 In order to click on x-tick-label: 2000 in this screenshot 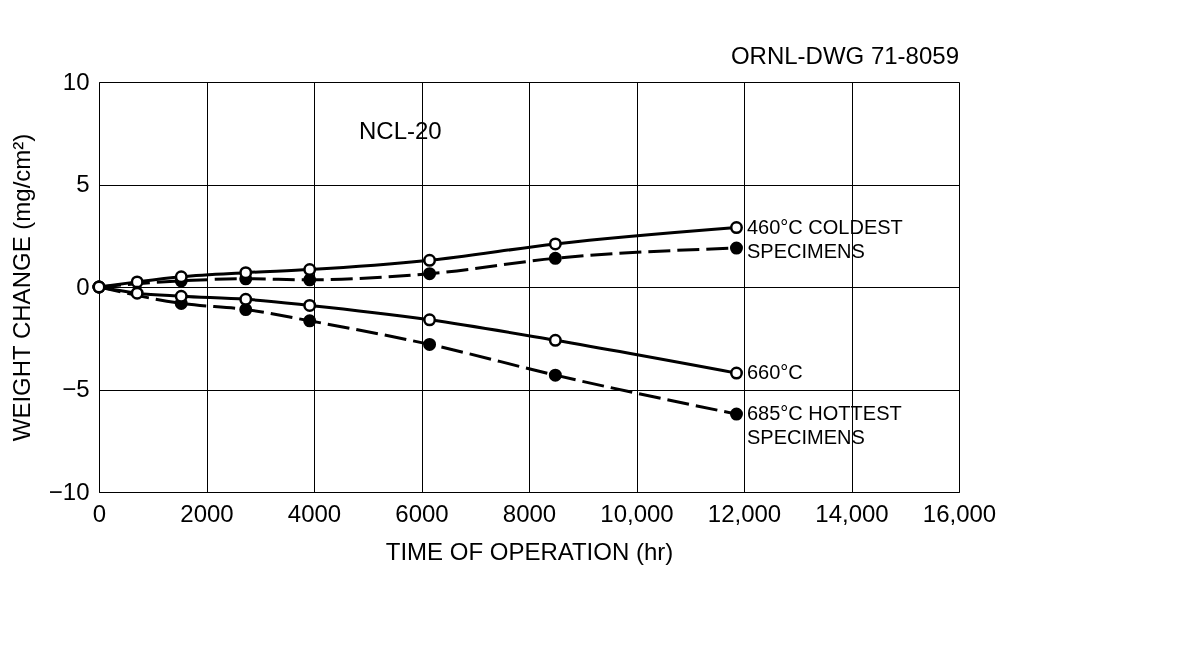, I will do `click(207, 513)`.